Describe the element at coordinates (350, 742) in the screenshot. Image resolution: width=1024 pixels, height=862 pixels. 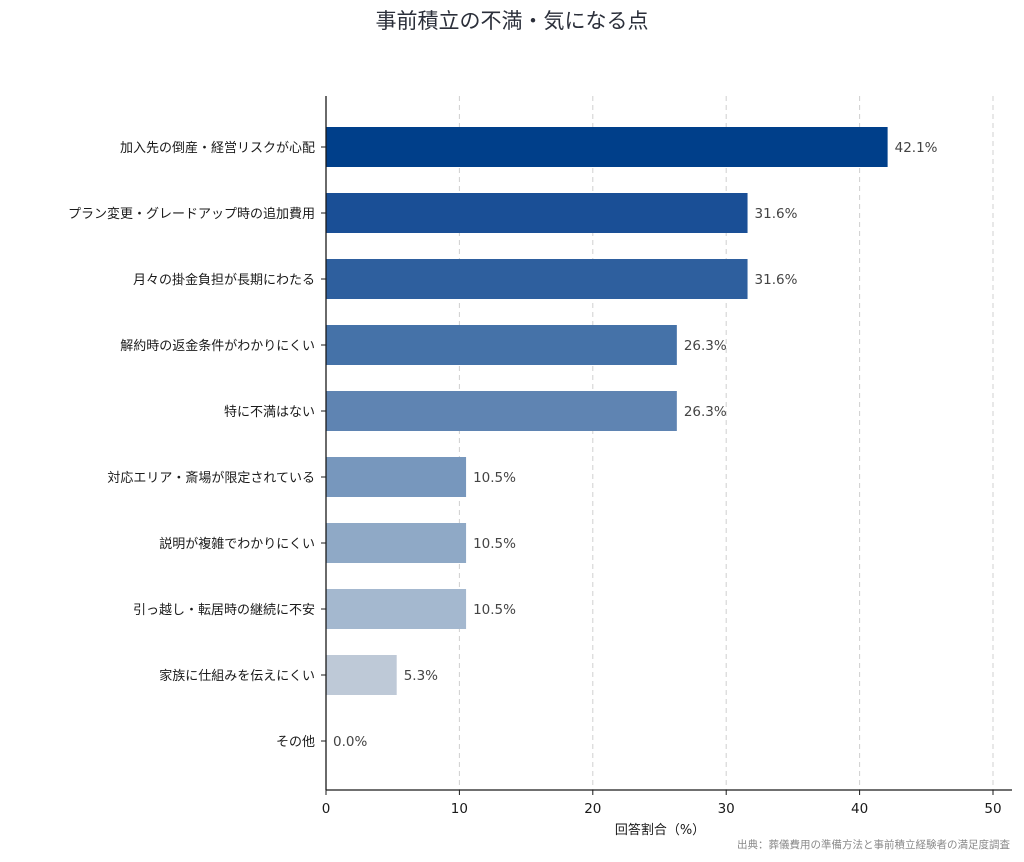
I see `value-label: 0.0%` at that location.